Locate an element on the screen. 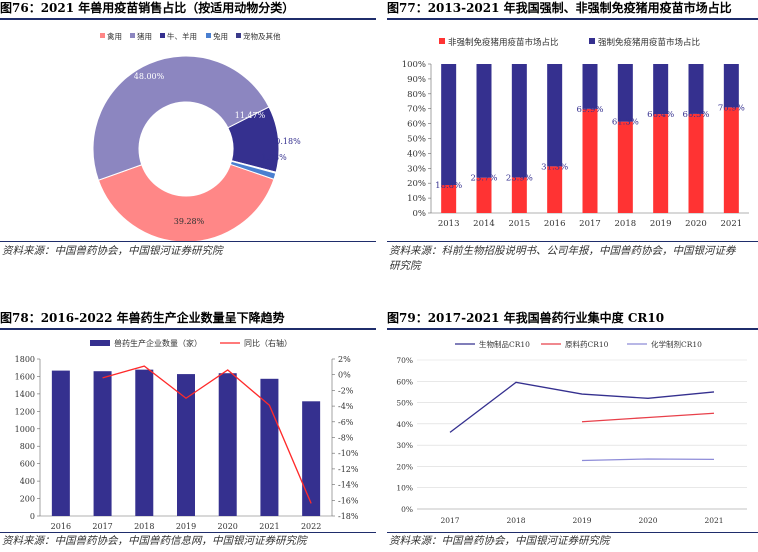  fig77-xtick-label-7: 2020 is located at coordinates (696, 224).